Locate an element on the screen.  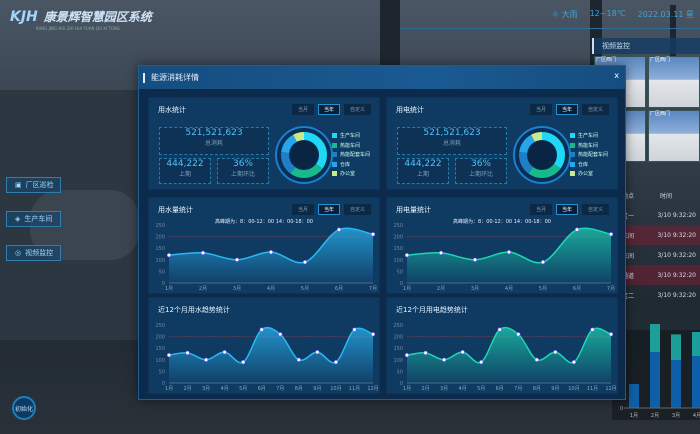
legend-label: 热能车间 is located at coordinates (350, 145).